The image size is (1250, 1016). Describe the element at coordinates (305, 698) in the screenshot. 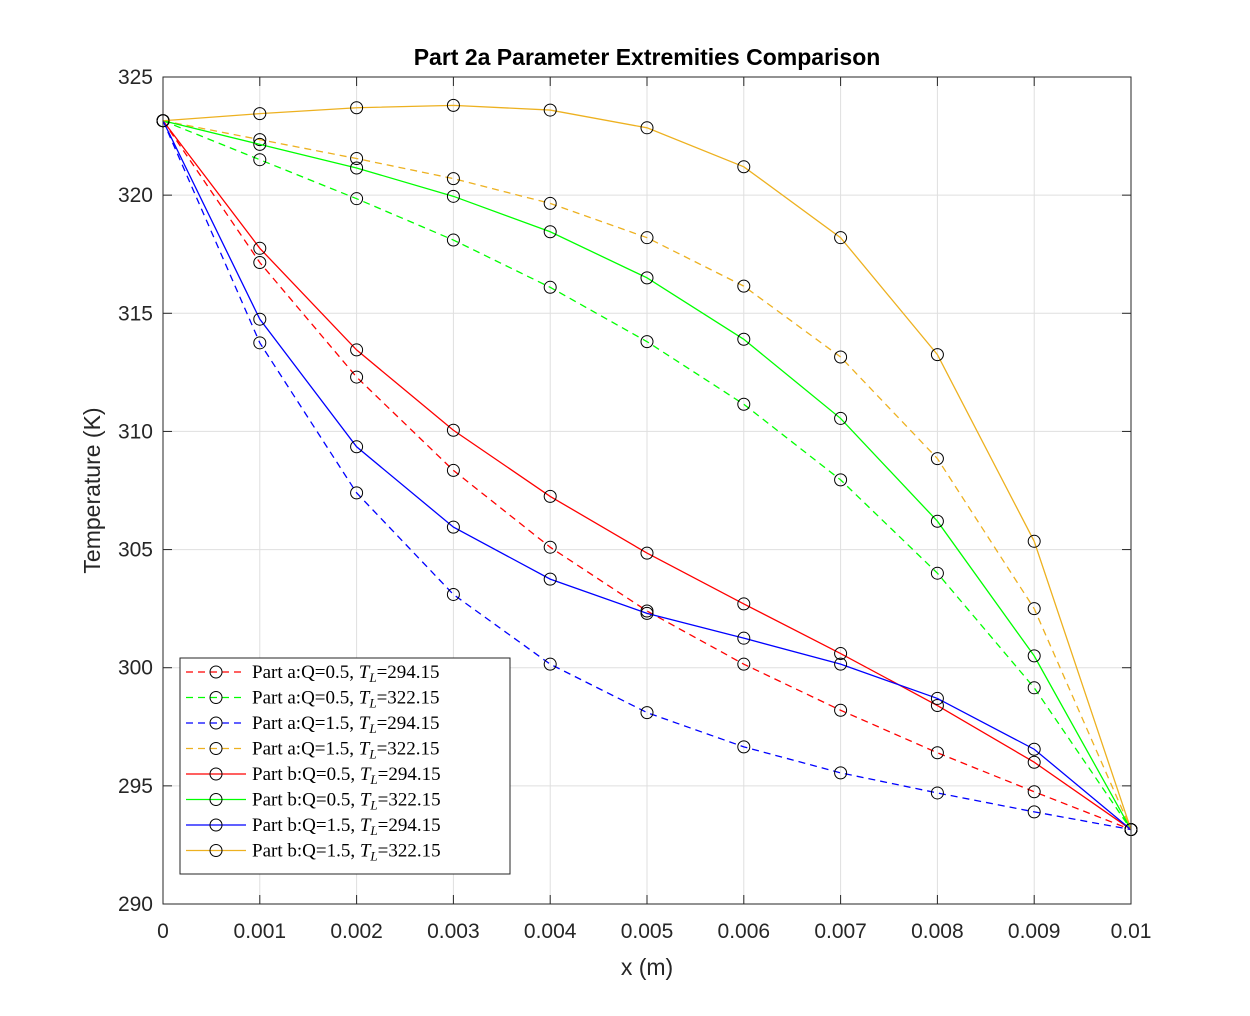

I see `legend-label-prefix: Part a:Q=0.5,` at that location.